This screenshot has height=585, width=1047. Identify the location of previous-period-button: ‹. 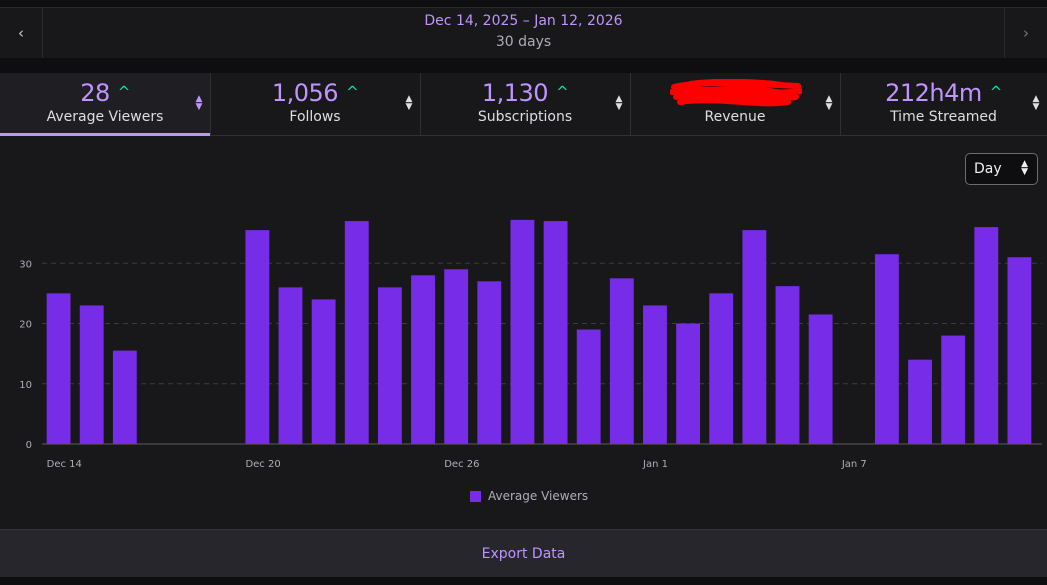
(21, 33).